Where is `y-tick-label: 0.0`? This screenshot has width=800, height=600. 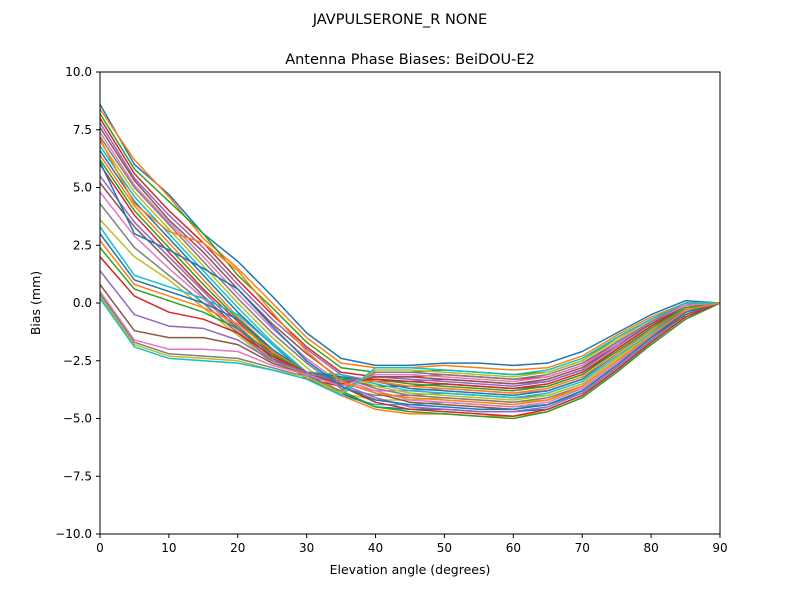 y-tick-label: 0.0 is located at coordinates (82, 303).